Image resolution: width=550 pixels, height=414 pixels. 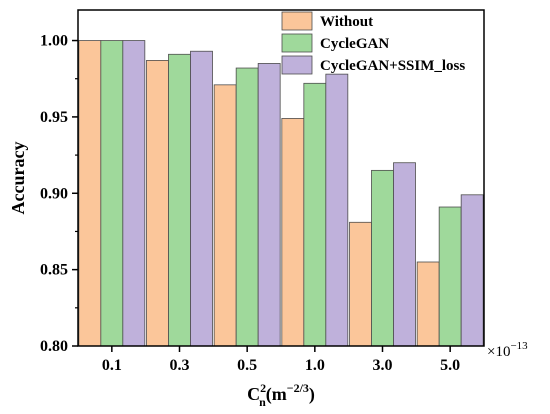 What do you see at coordinates (360, 284) in the screenshot?
I see `bar-without-3.0` at bounding box center [360, 284].